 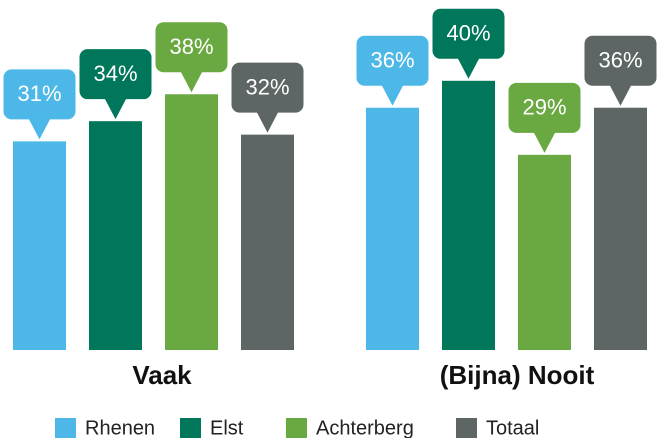 What do you see at coordinates (227, 427) in the screenshot?
I see `legend-label: Elst` at bounding box center [227, 427].